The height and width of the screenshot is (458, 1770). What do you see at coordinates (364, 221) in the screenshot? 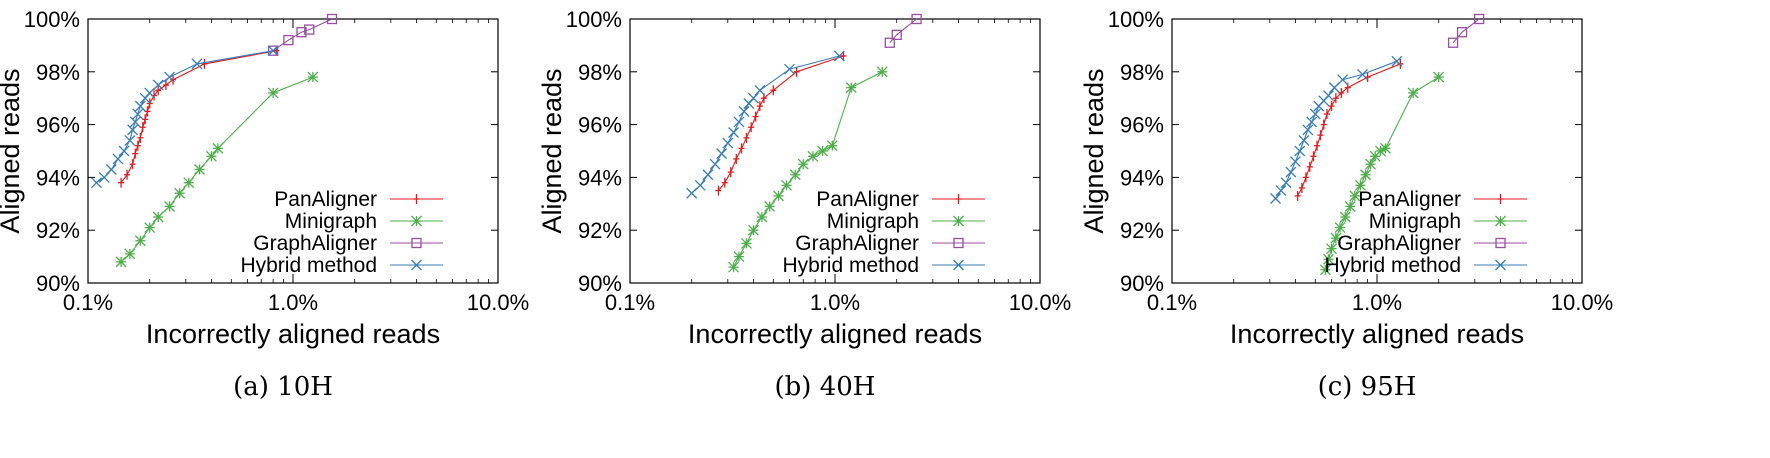
I see `legend-item: Minigraph` at bounding box center [364, 221].